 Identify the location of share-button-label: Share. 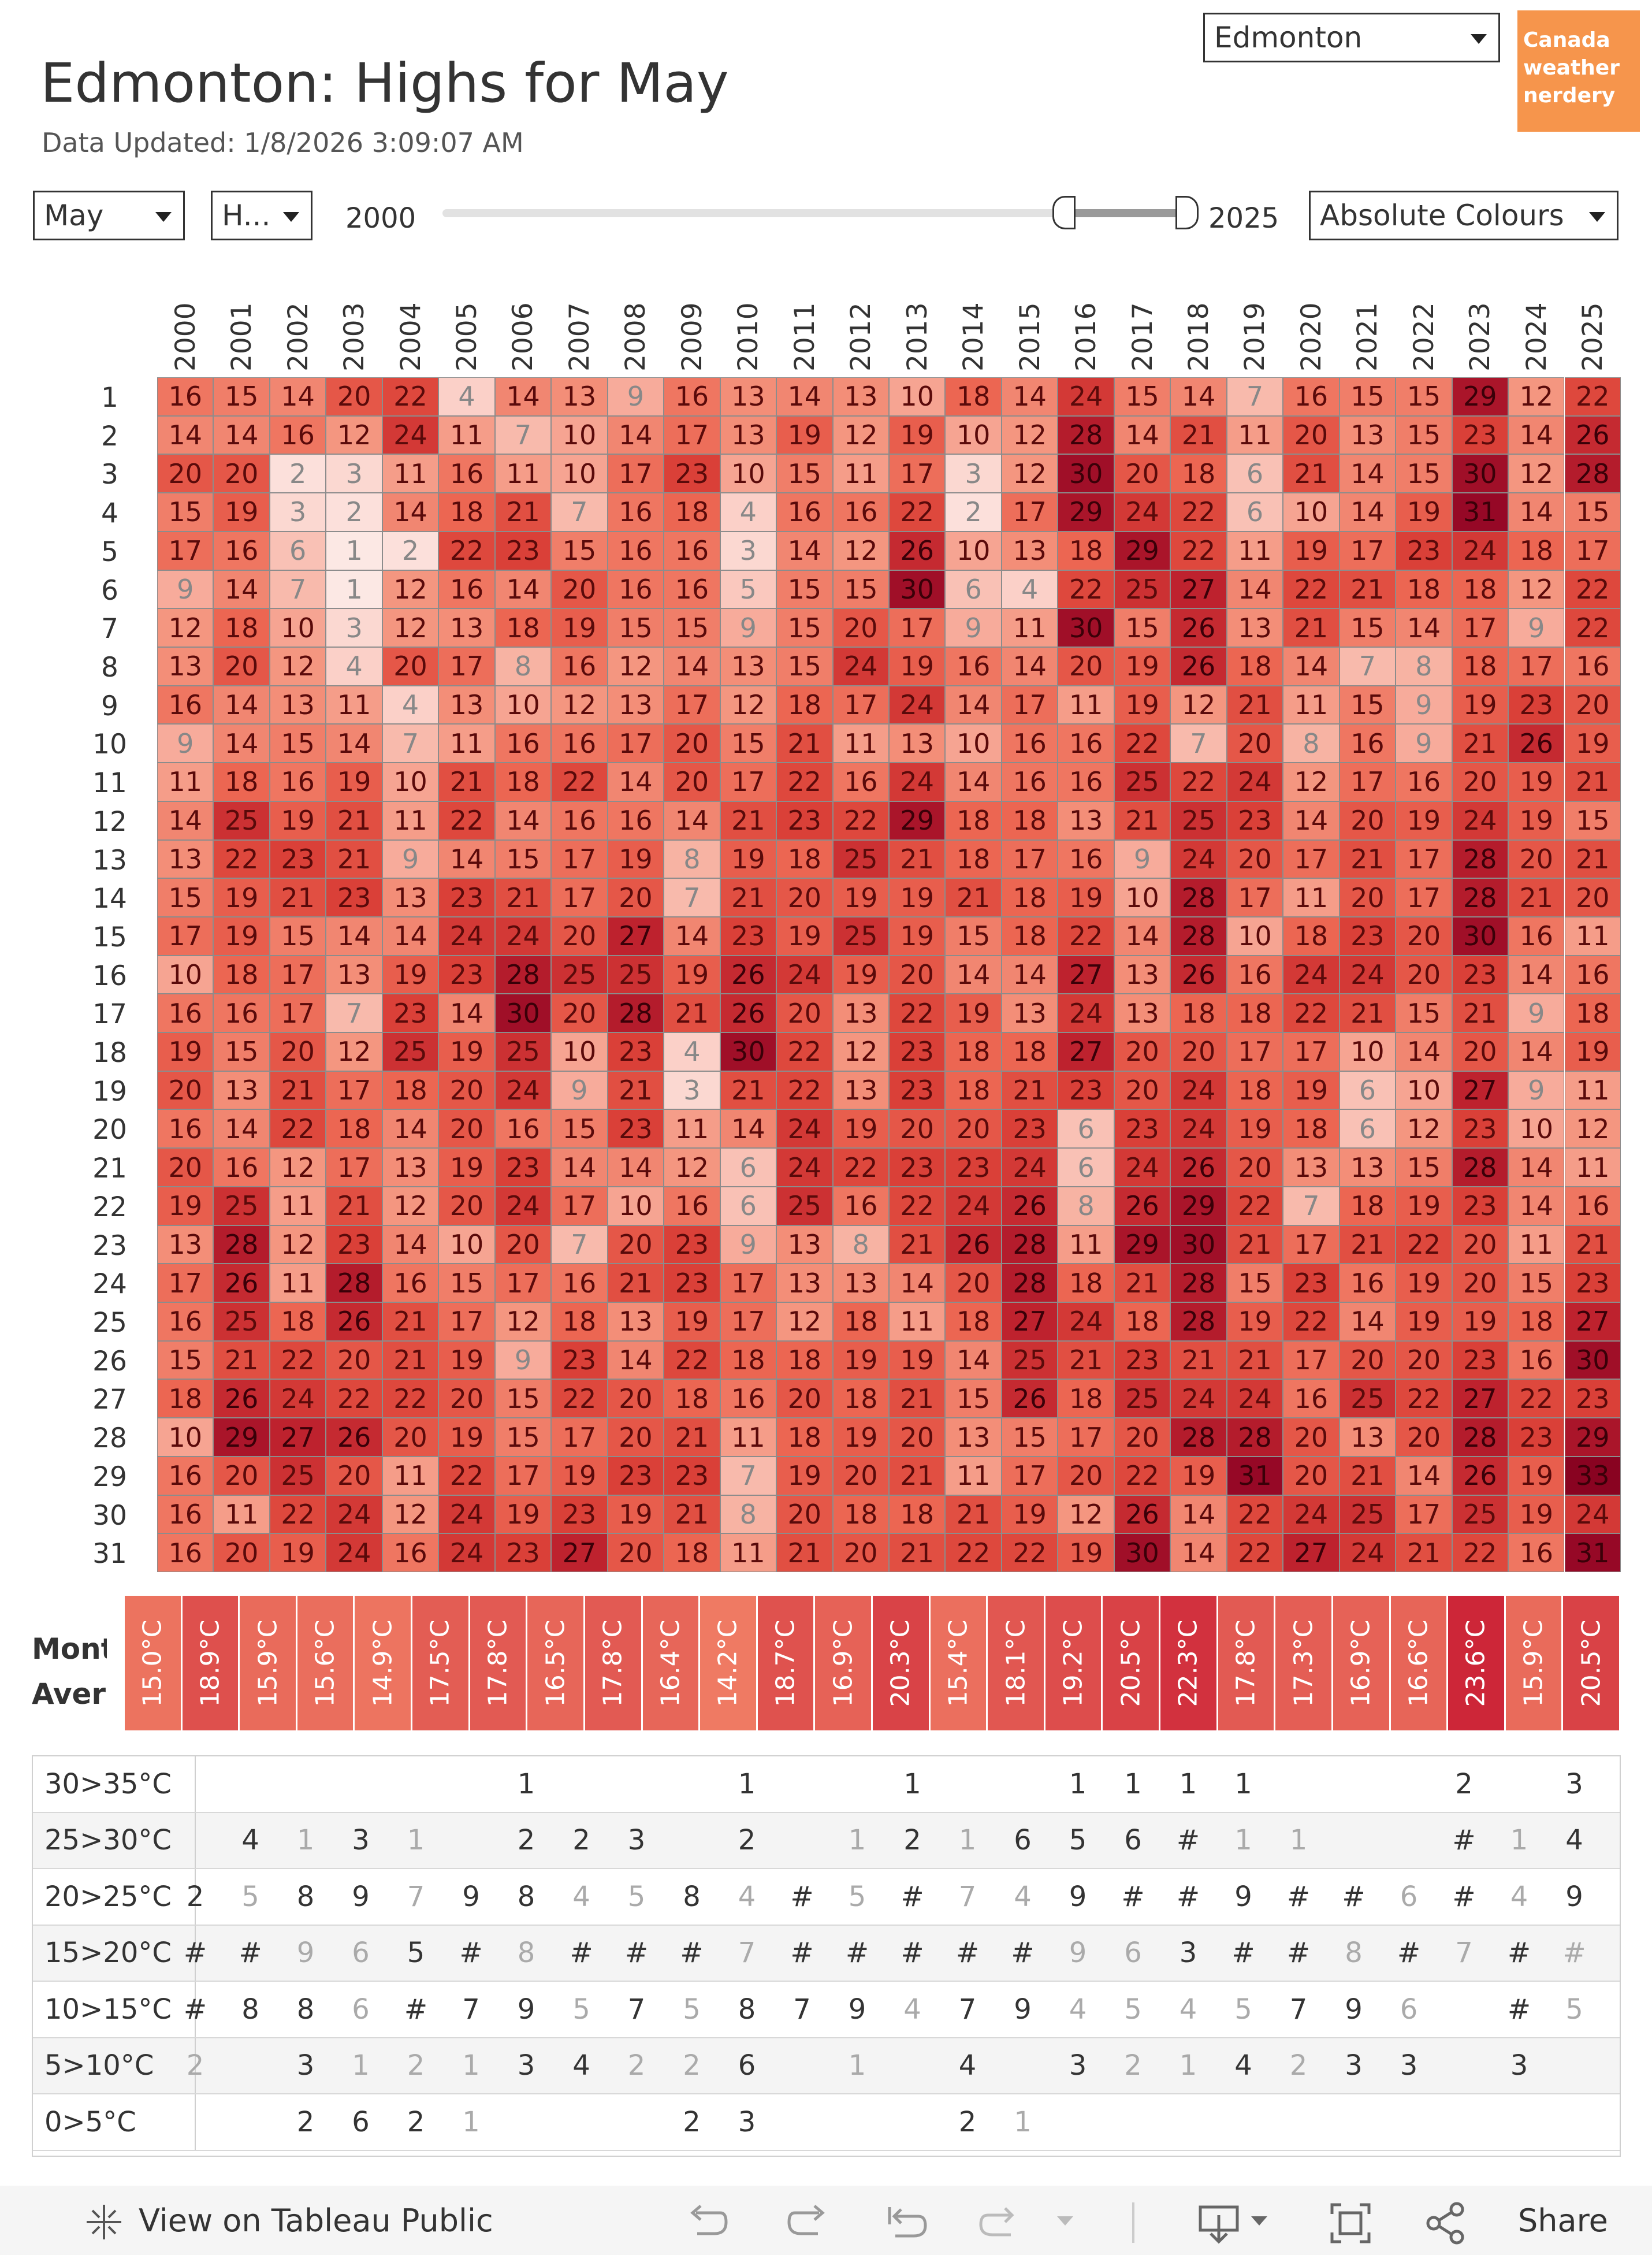
(1563, 2220).